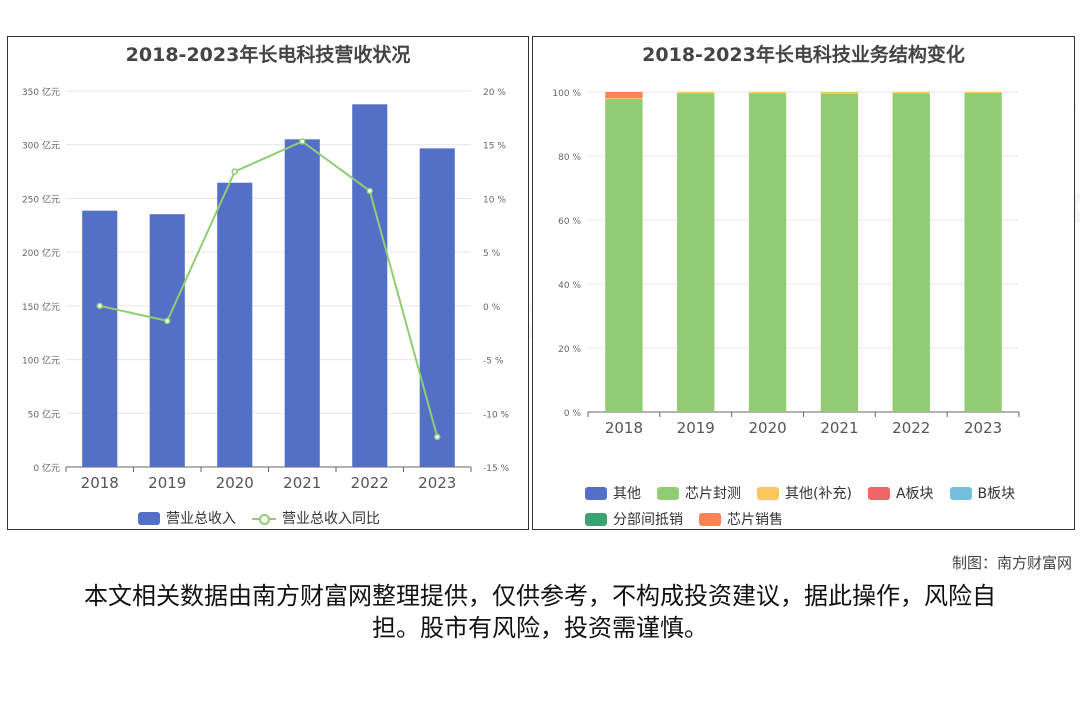 This screenshot has width=1080, height=720. What do you see at coordinates (648, 520) in the screenshot?
I see `legend-label: 分部间抵销` at bounding box center [648, 520].